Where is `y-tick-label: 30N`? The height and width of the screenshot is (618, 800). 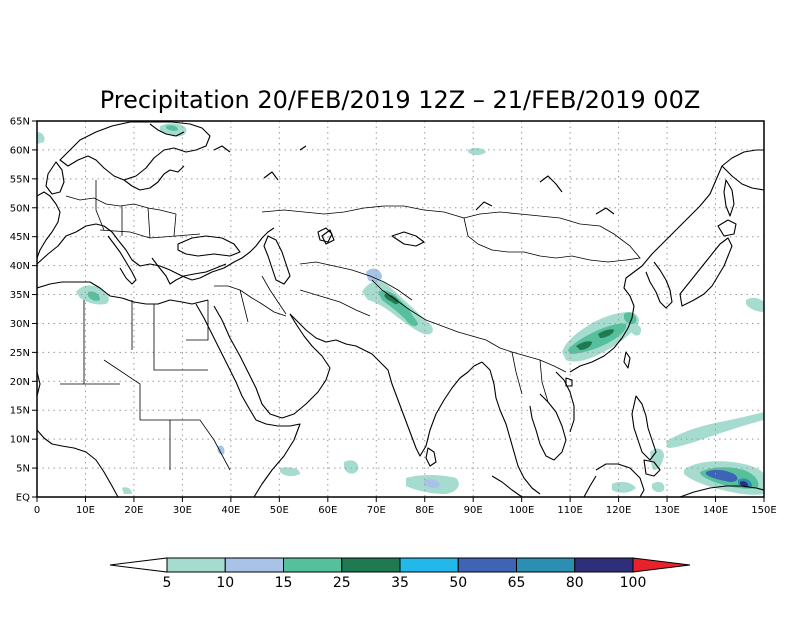 y-tick-label: 30N is located at coordinates (20, 324).